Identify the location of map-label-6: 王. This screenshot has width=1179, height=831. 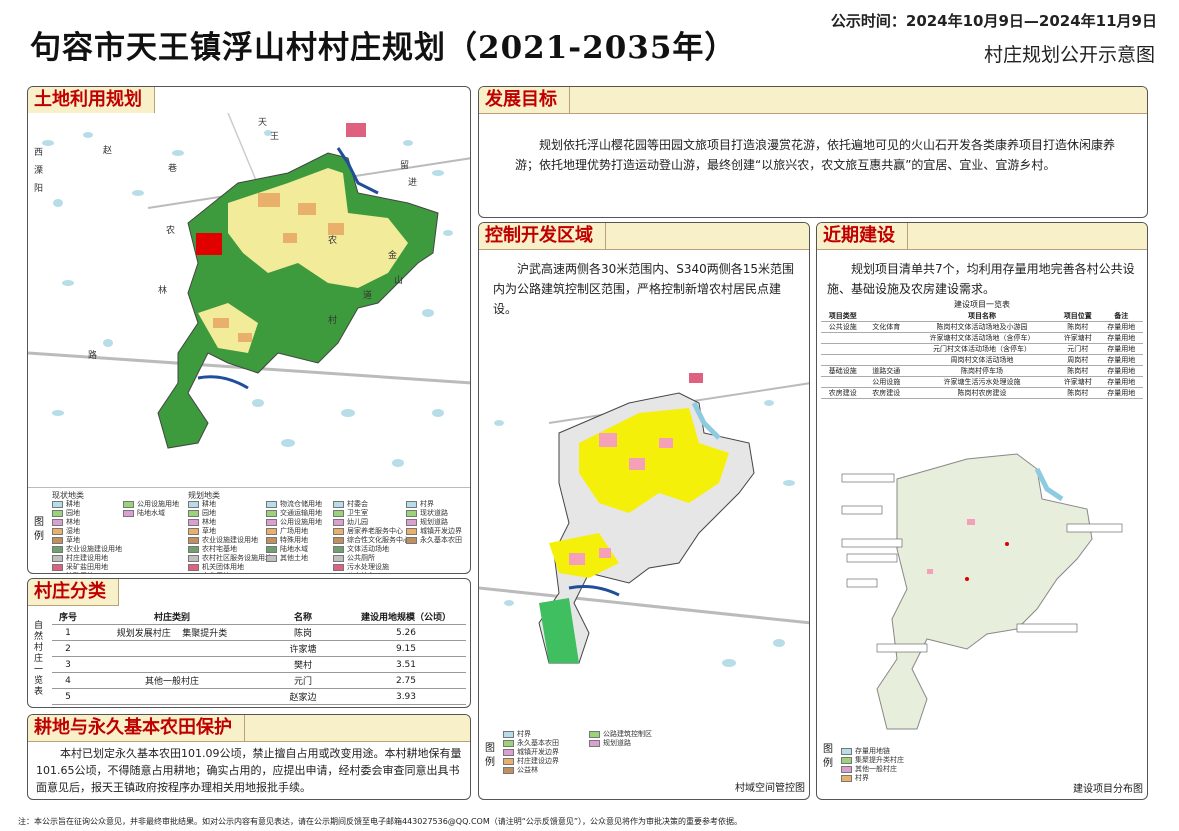
(274, 136).